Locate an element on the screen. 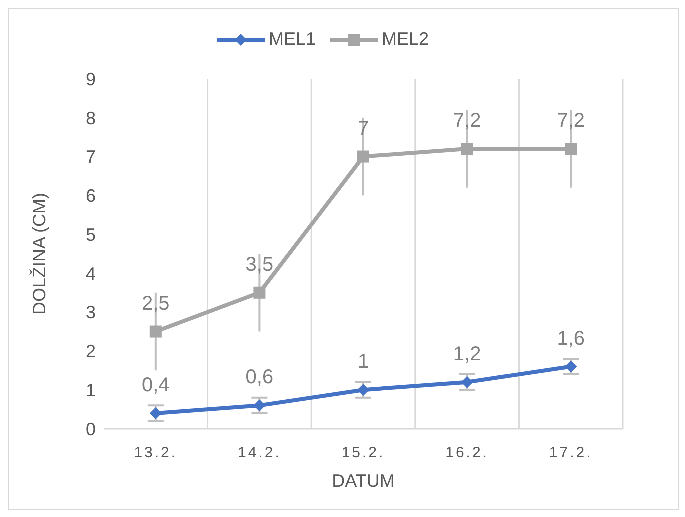 The height and width of the screenshot is (517, 685). data-label: 7 is located at coordinates (364, 129).